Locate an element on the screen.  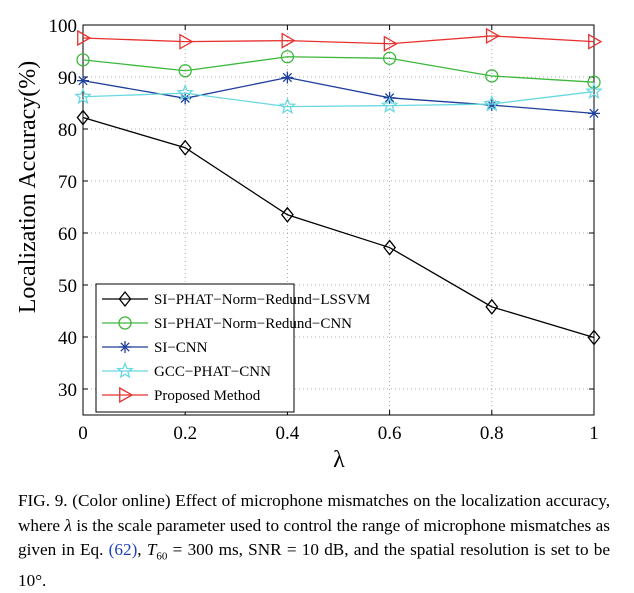
legend-label: SI−PHAT−Norm−Redund−LSSVM is located at coordinates (262, 300).